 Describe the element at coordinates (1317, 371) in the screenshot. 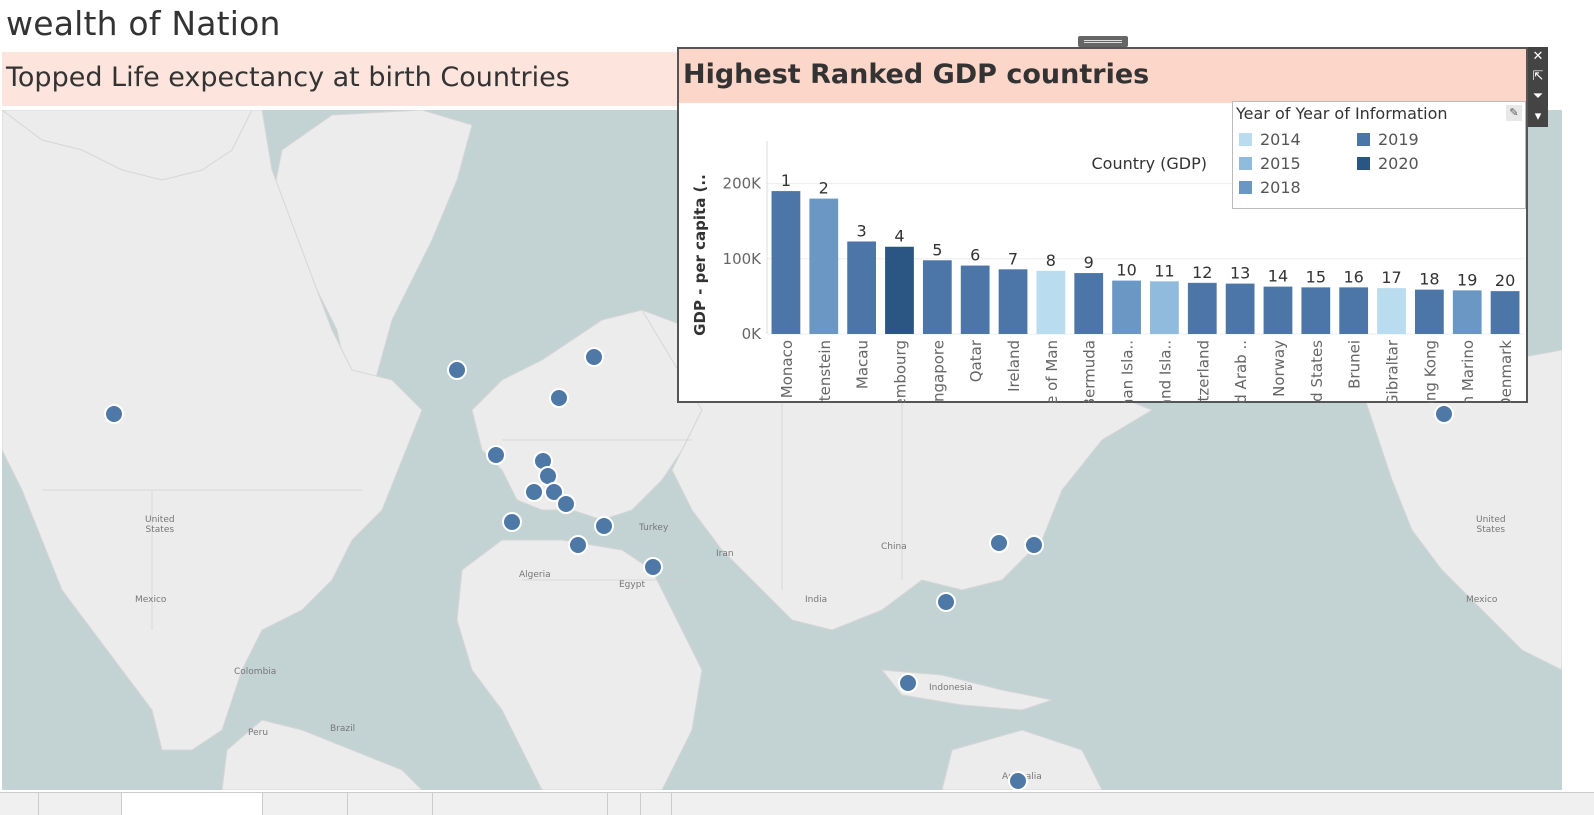

I see `x-tick-label: United States` at that location.